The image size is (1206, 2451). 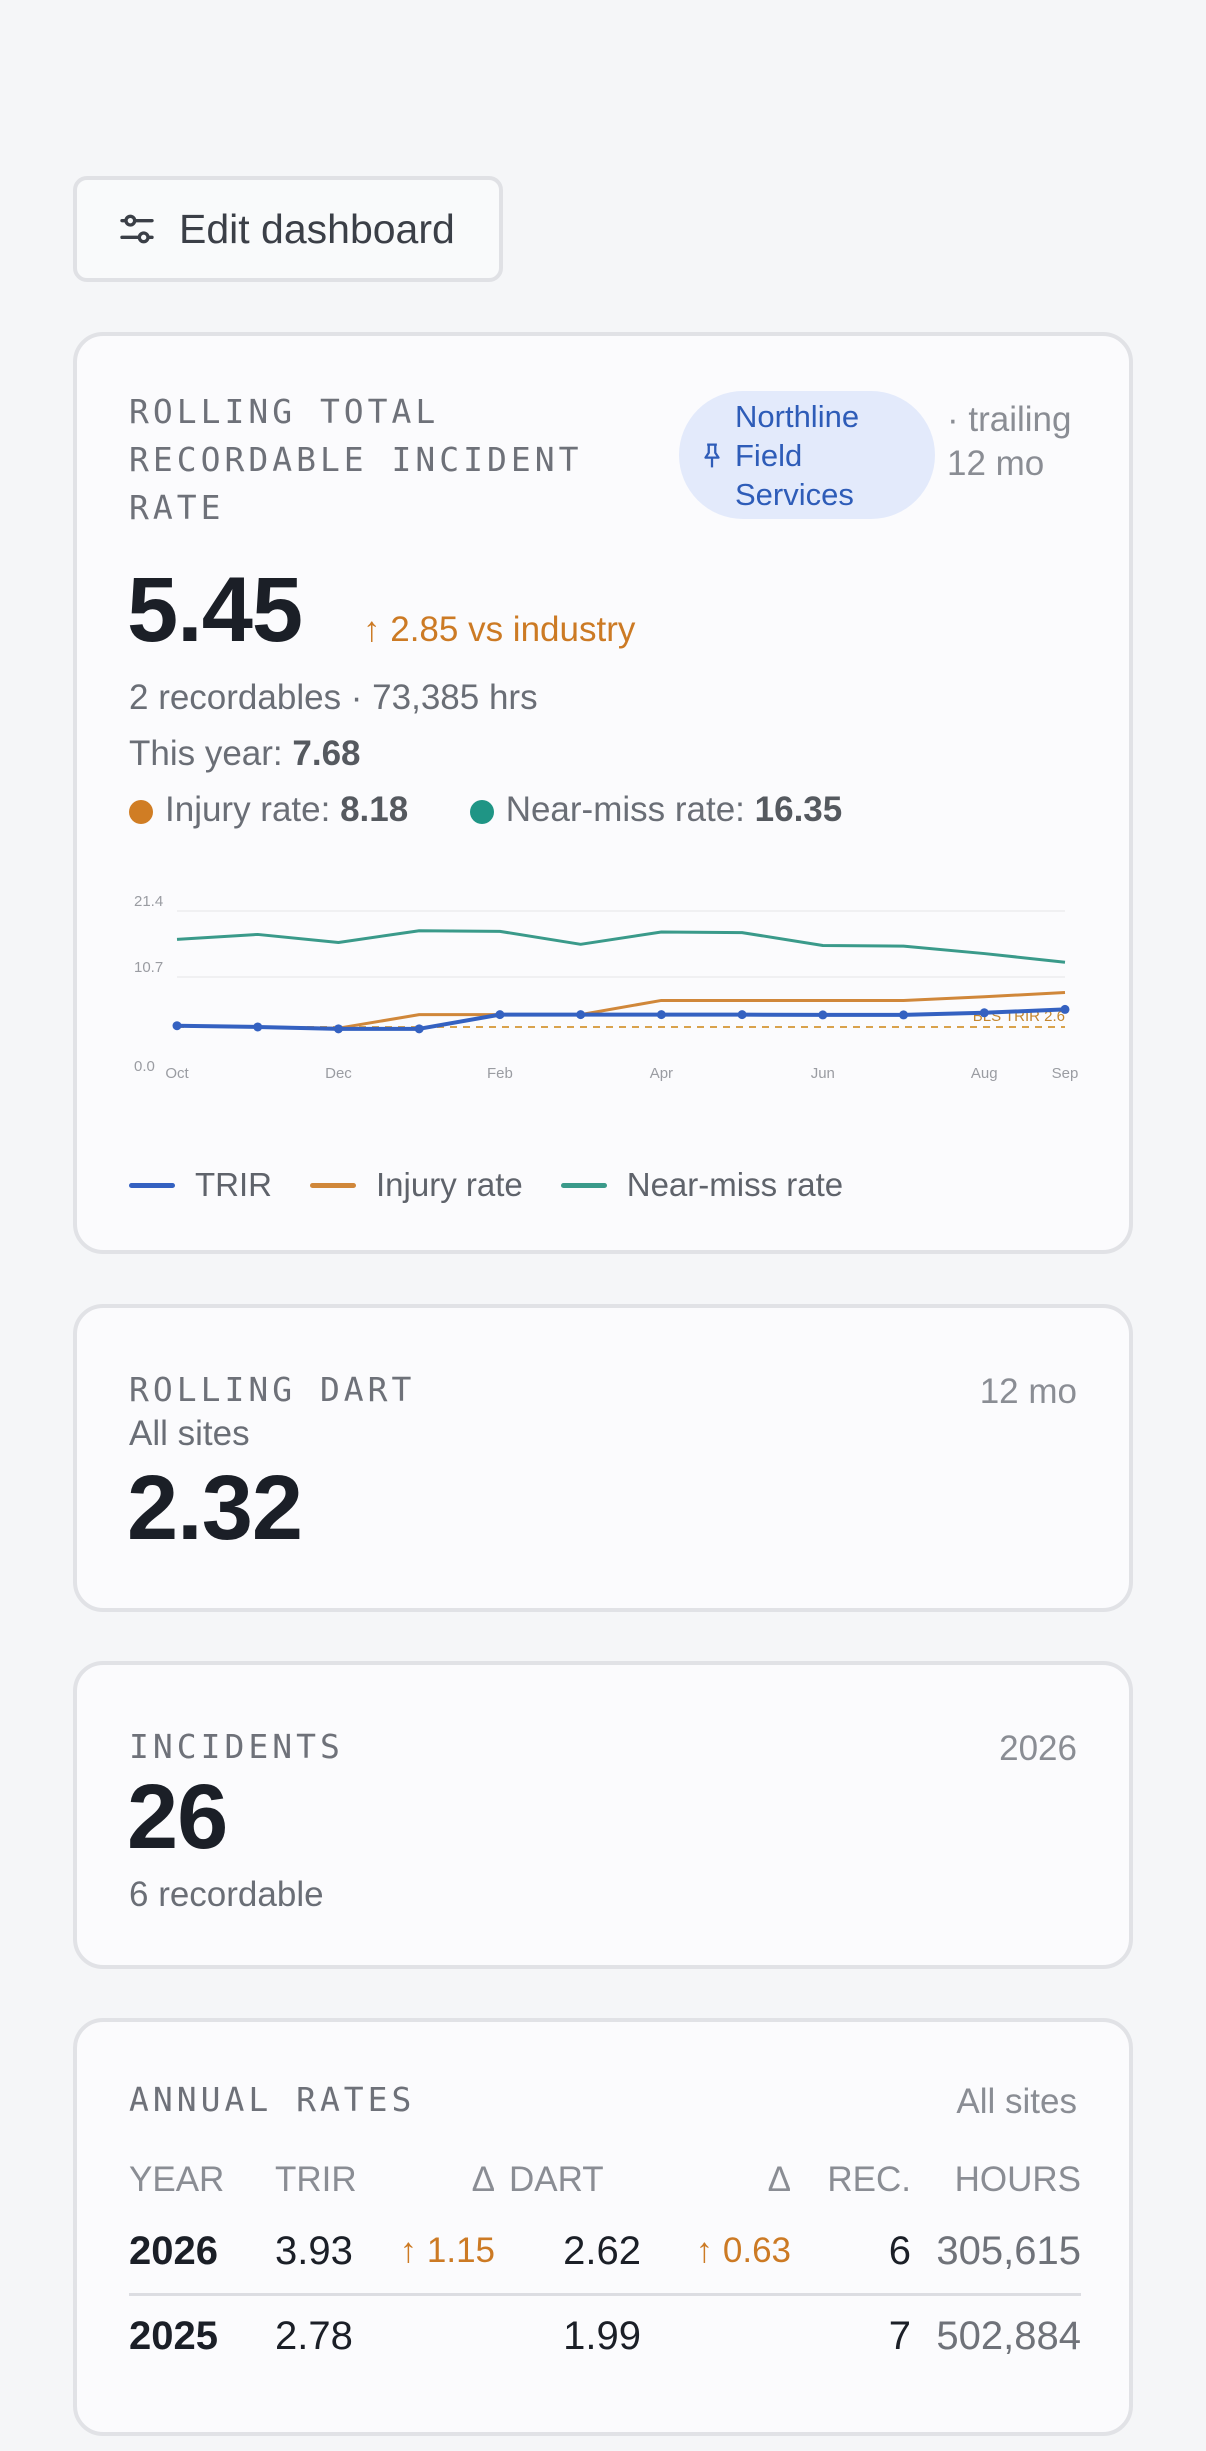 What do you see at coordinates (570, 2253) in the screenshot?
I see `row-dart: 2.62` at bounding box center [570, 2253].